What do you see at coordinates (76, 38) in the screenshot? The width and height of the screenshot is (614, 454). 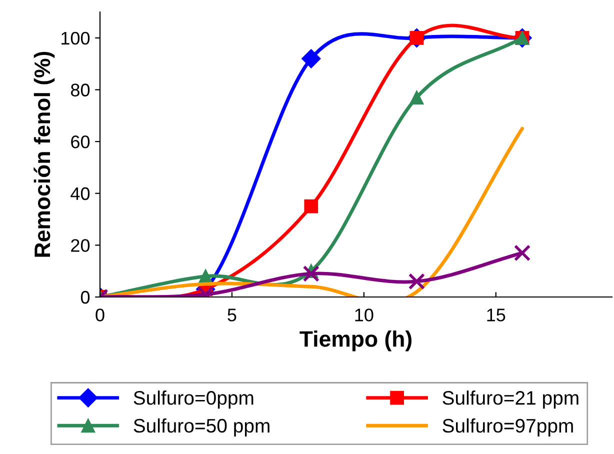 I see `y-tick-label: 100` at bounding box center [76, 38].